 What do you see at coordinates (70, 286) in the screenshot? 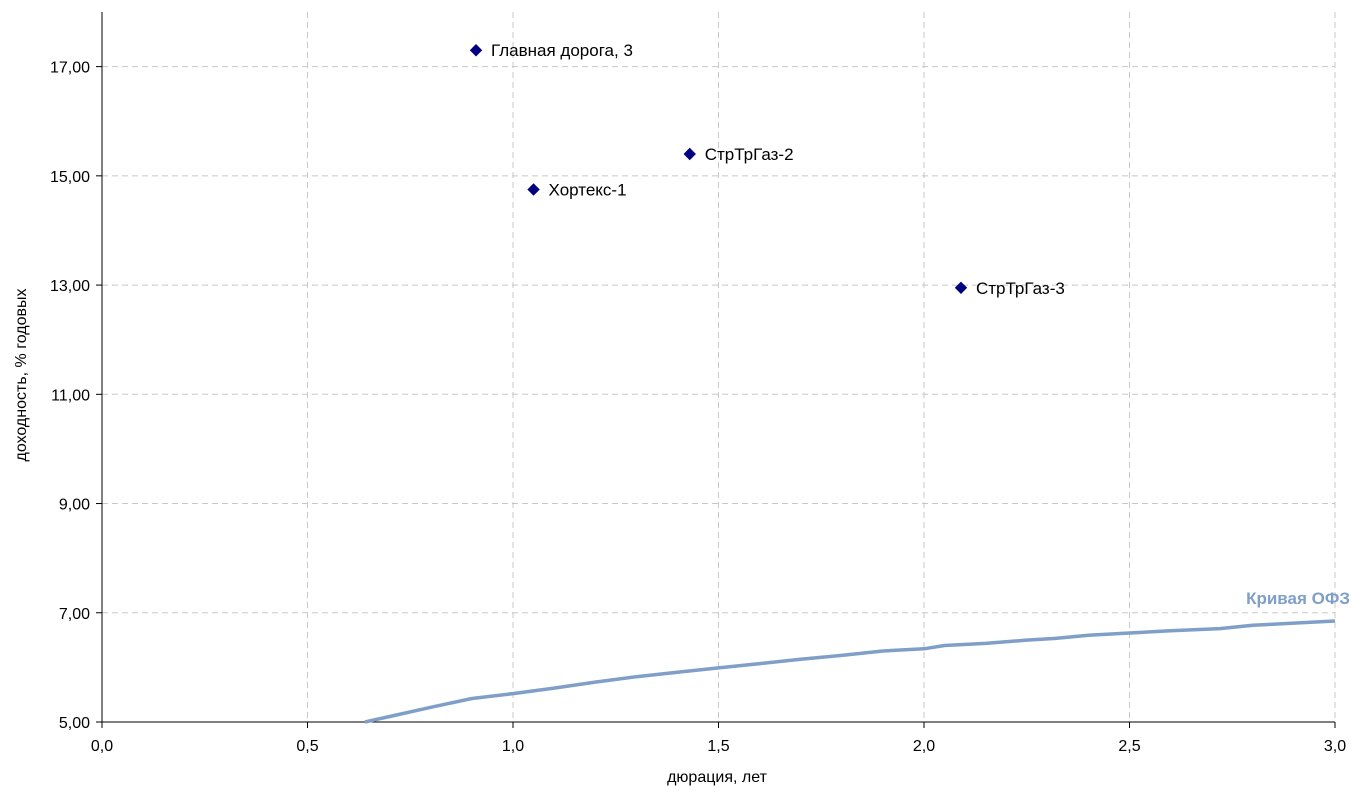
I see `y-tick-label: 13,00` at bounding box center [70, 286].